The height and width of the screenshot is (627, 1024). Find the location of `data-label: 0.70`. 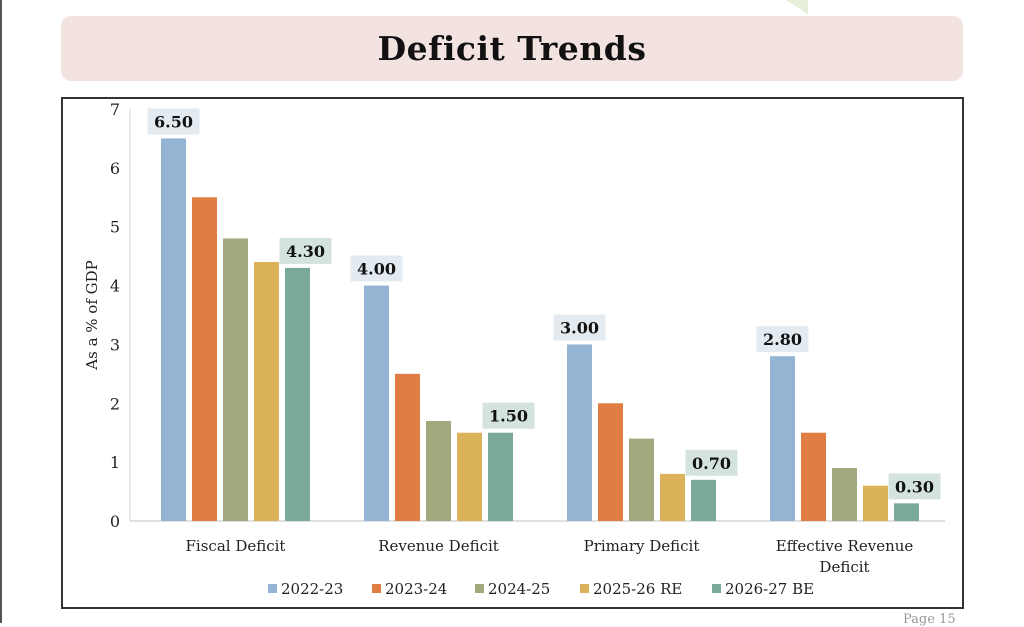

data-label: 0.70 is located at coordinates (711, 463).